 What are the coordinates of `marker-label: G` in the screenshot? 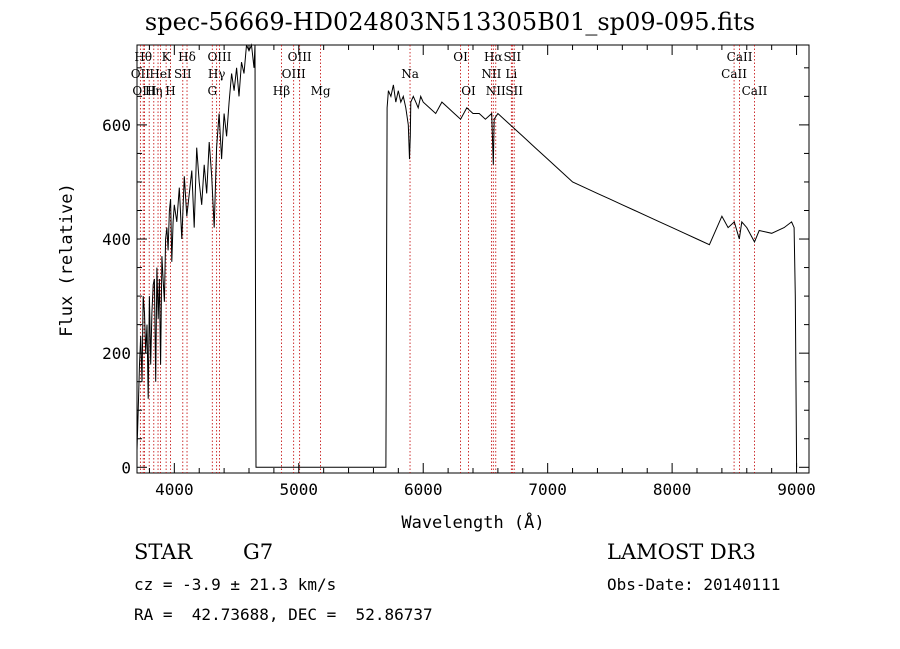 It's located at (212, 91).